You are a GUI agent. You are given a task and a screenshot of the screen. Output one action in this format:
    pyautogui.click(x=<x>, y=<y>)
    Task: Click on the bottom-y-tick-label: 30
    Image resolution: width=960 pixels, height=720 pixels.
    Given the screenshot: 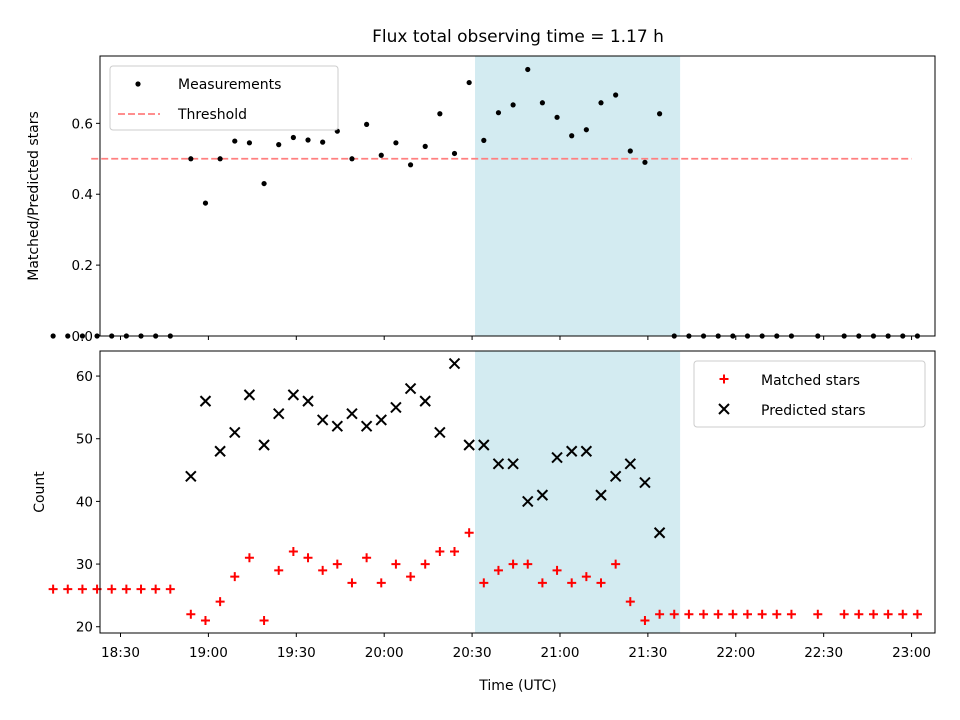 What is the action you would take?
    pyautogui.click(x=84, y=565)
    